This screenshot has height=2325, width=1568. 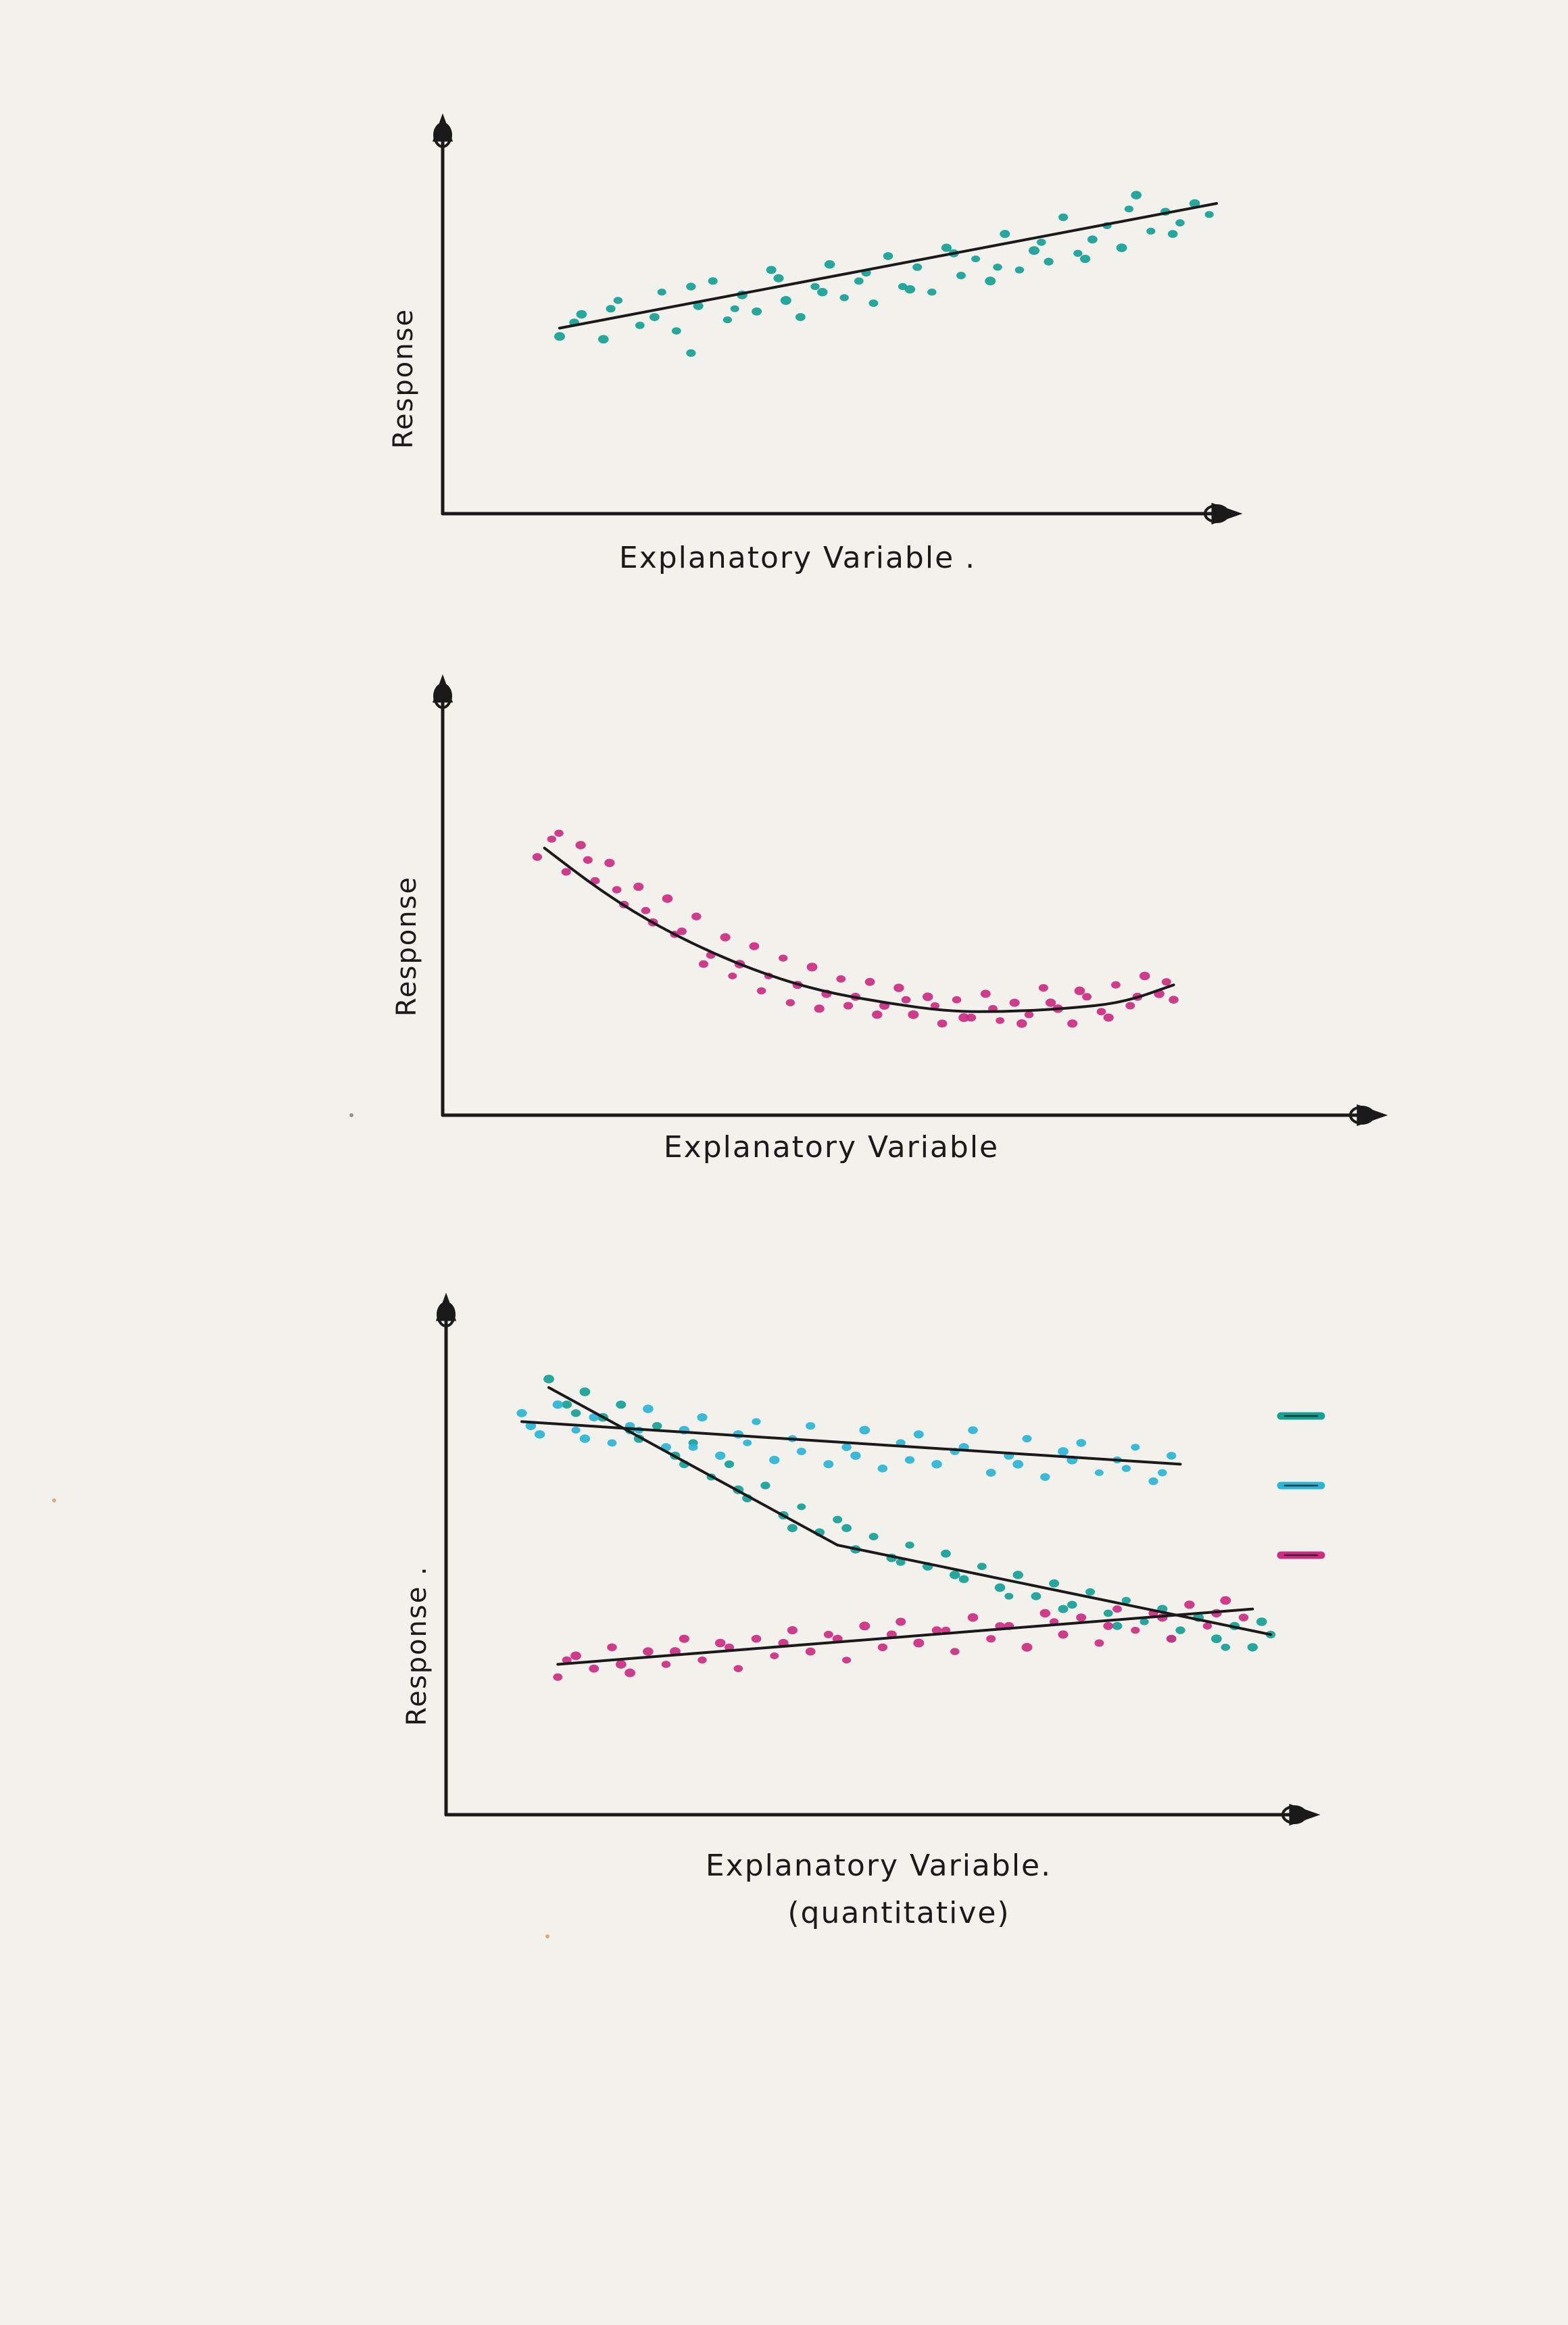 I want to click on x-axis-label: Explanatory Variable., so click(x=879, y=1866).